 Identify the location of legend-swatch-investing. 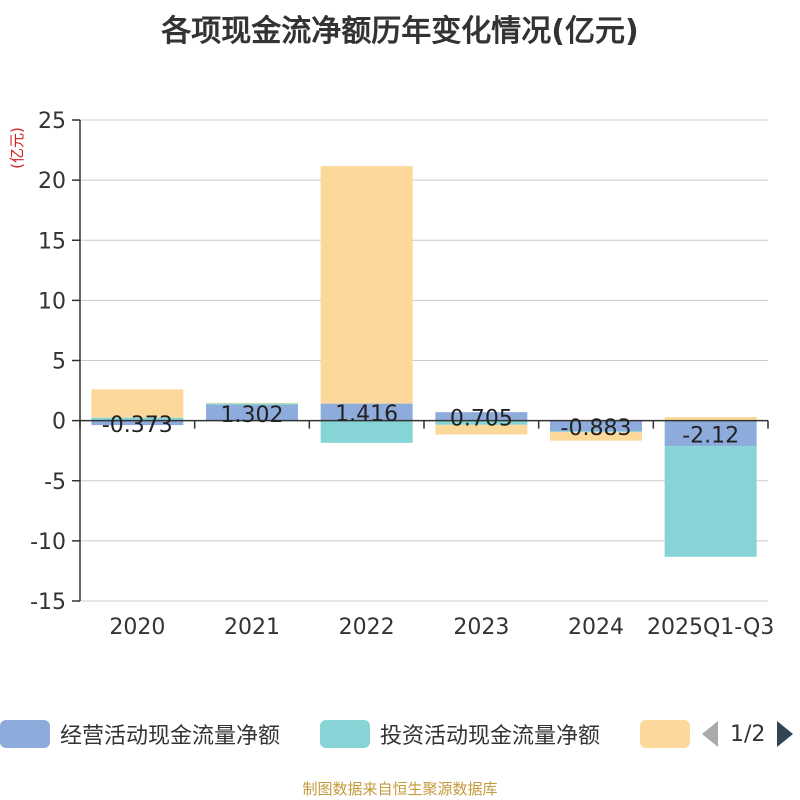
(345, 734).